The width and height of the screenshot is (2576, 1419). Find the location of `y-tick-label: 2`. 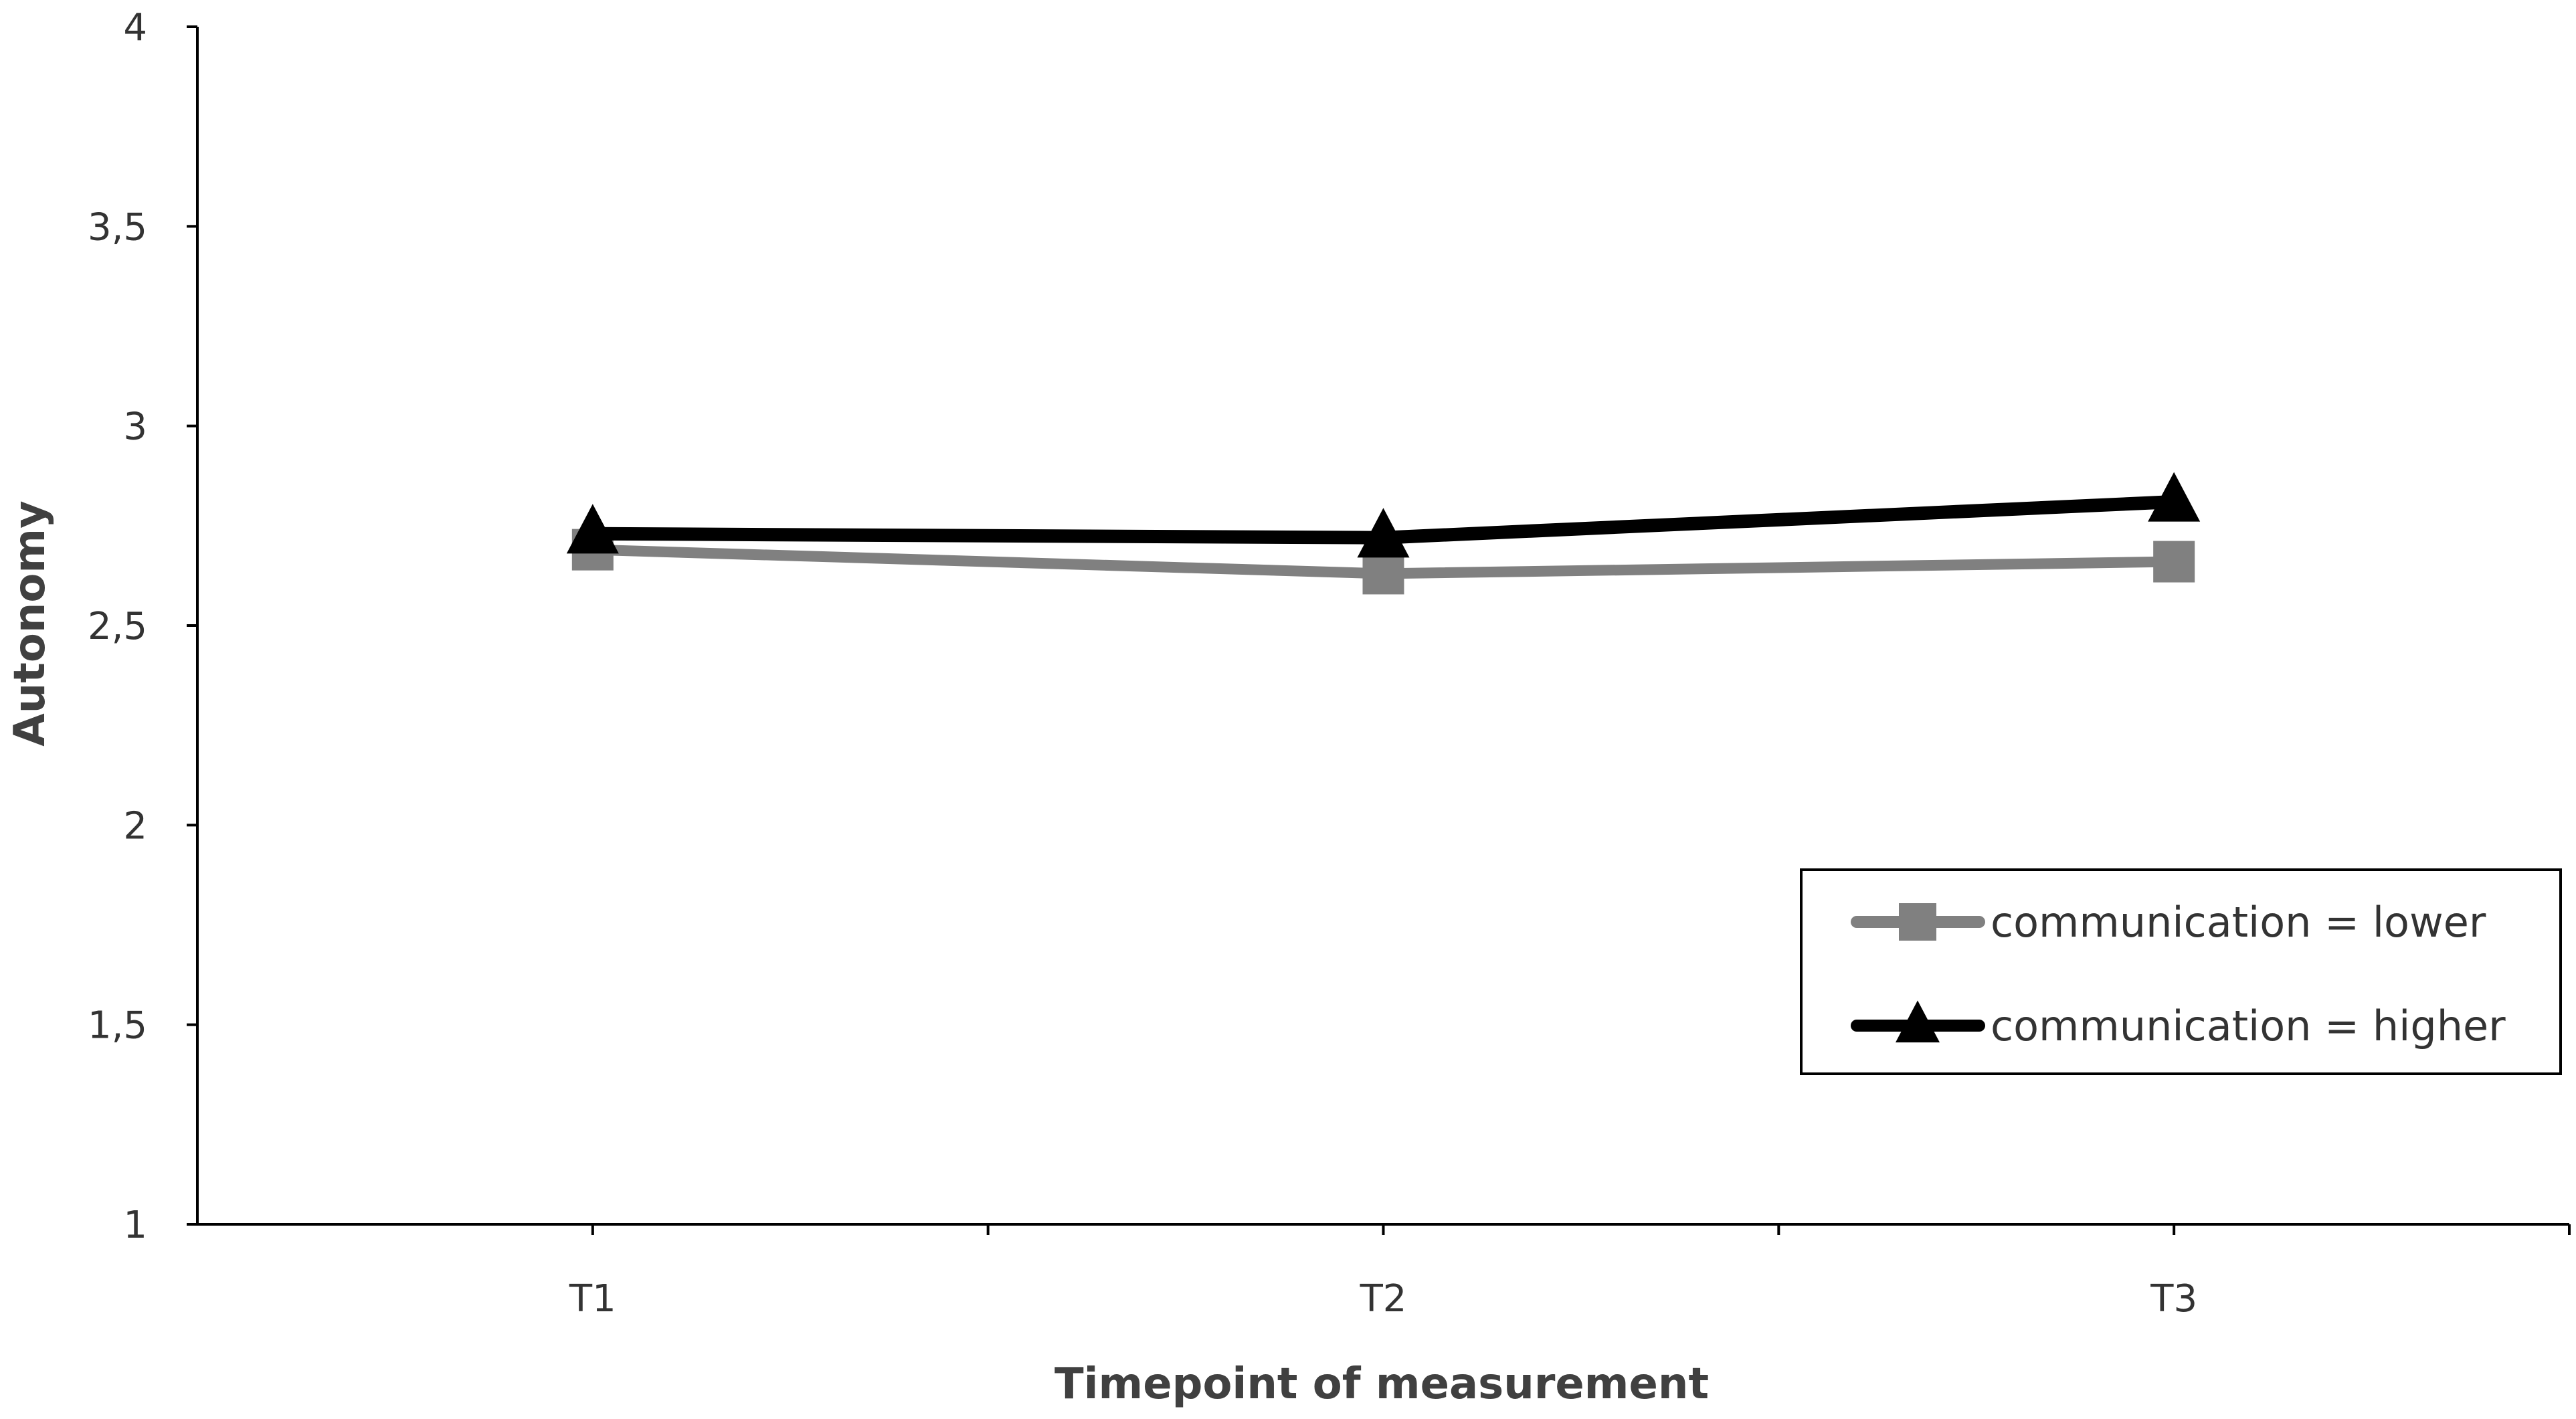

y-tick-label: 2 is located at coordinates (135, 826).